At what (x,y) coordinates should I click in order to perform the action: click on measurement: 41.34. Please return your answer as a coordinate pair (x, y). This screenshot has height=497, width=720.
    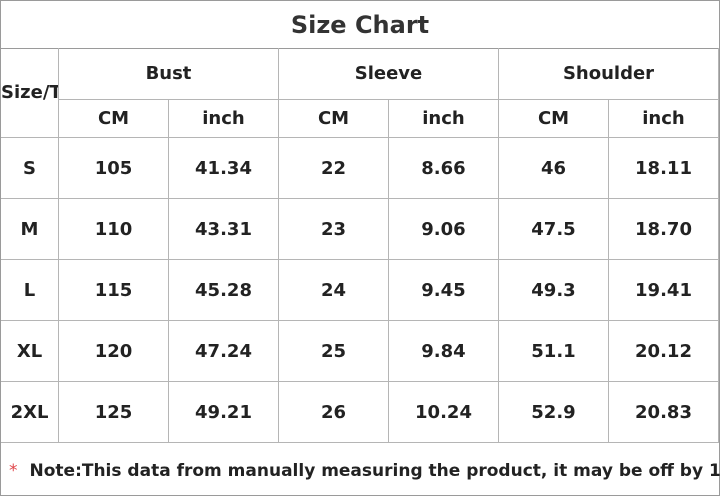
    Looking at the image, I should click on (224, 168).